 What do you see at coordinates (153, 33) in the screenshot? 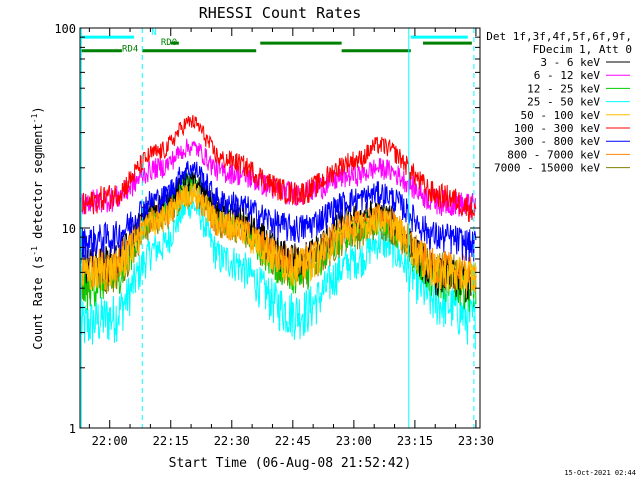
I see `flag-label-n: N` at bounding box center [153, 33].